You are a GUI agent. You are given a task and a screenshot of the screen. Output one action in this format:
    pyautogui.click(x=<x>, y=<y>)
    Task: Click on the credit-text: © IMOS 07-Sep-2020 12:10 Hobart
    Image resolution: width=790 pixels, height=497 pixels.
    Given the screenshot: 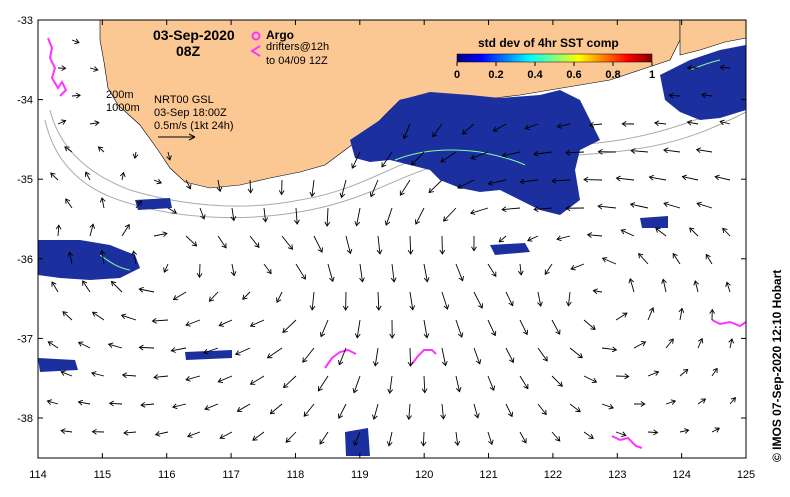 What is the action you would take?
    pyautogui.click(x=777, y=366)
    